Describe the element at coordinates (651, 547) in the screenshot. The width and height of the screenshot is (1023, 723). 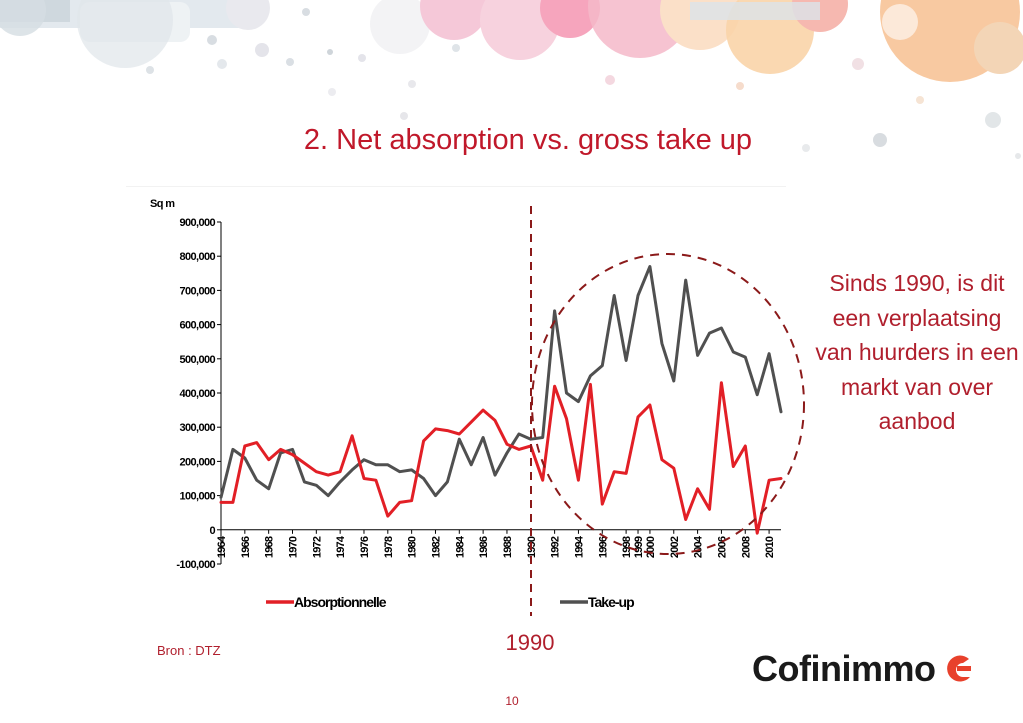
I see `x-tick-label: 2000` at that location.